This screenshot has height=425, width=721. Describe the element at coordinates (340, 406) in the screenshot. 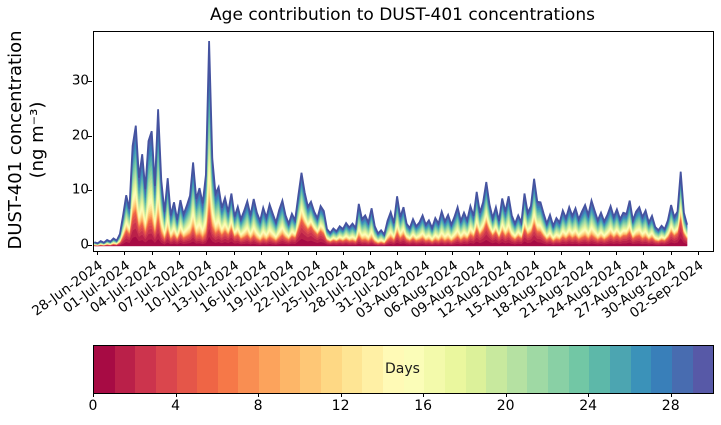

I see `colorbar-tick-label: 12` at that location.